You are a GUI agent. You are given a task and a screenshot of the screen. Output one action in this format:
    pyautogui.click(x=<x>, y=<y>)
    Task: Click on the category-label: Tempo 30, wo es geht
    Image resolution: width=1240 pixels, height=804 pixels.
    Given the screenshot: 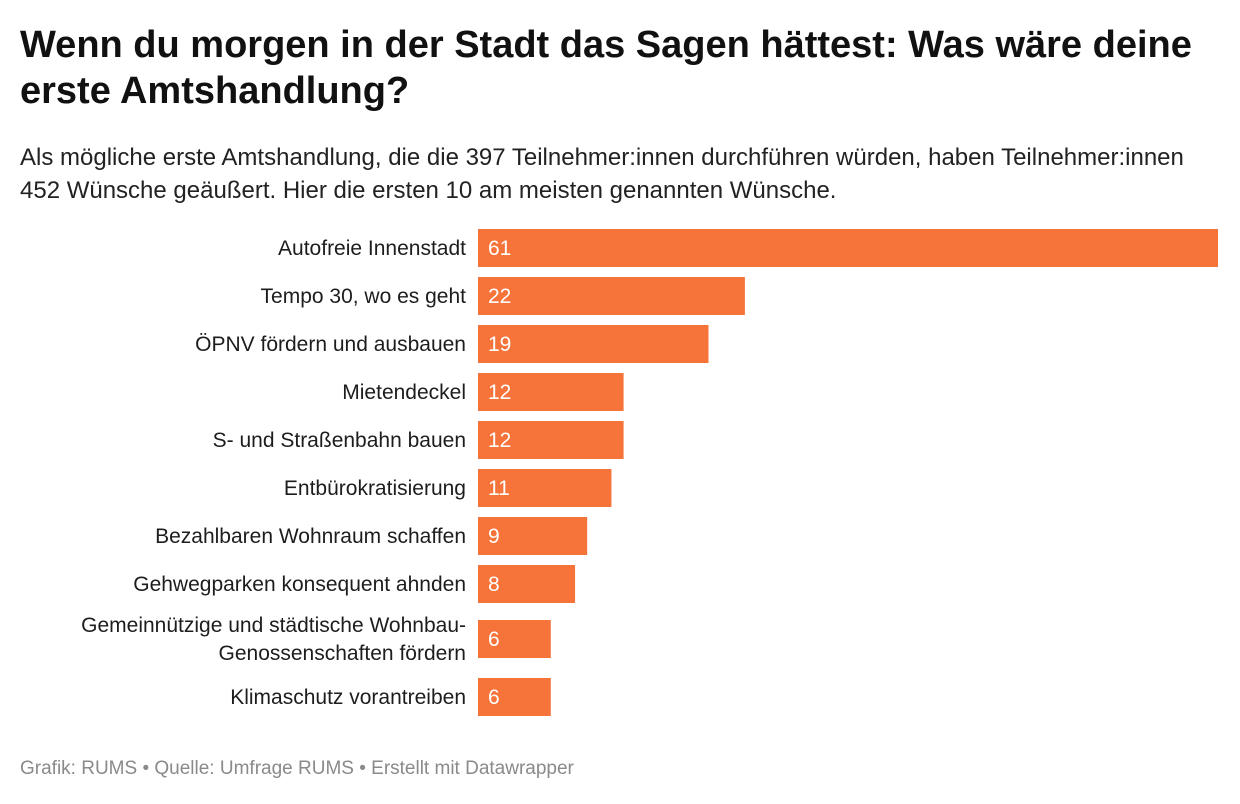 What is the action you would take?
    pyautogui.click(x=364, y=296)
    